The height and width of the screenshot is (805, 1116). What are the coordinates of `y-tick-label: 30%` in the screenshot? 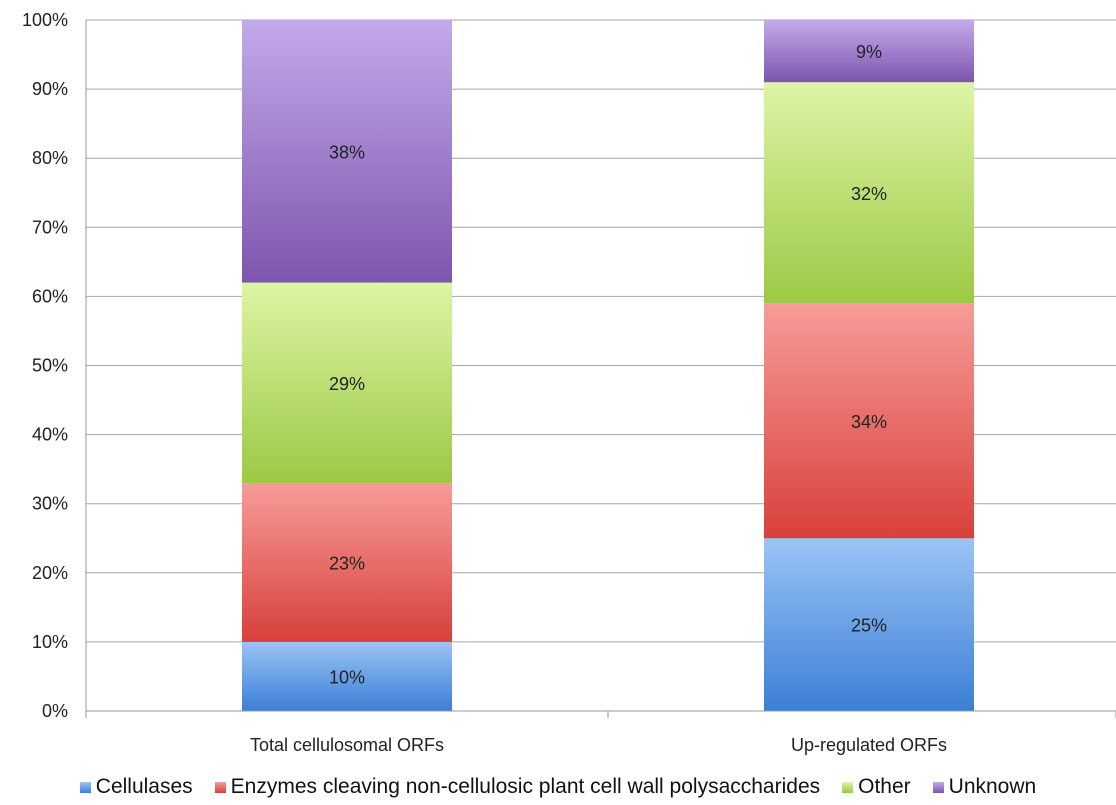 It's located at (50, 504).